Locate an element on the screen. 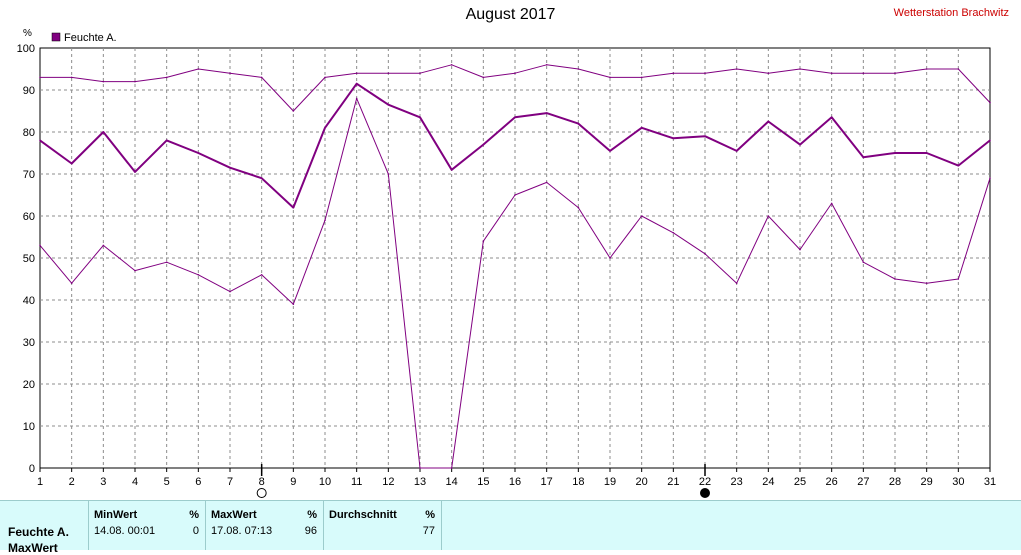 This screenshot has height=555, width=1021. stats-row-label: Feuchte A. is located at coordinates (38, 532).